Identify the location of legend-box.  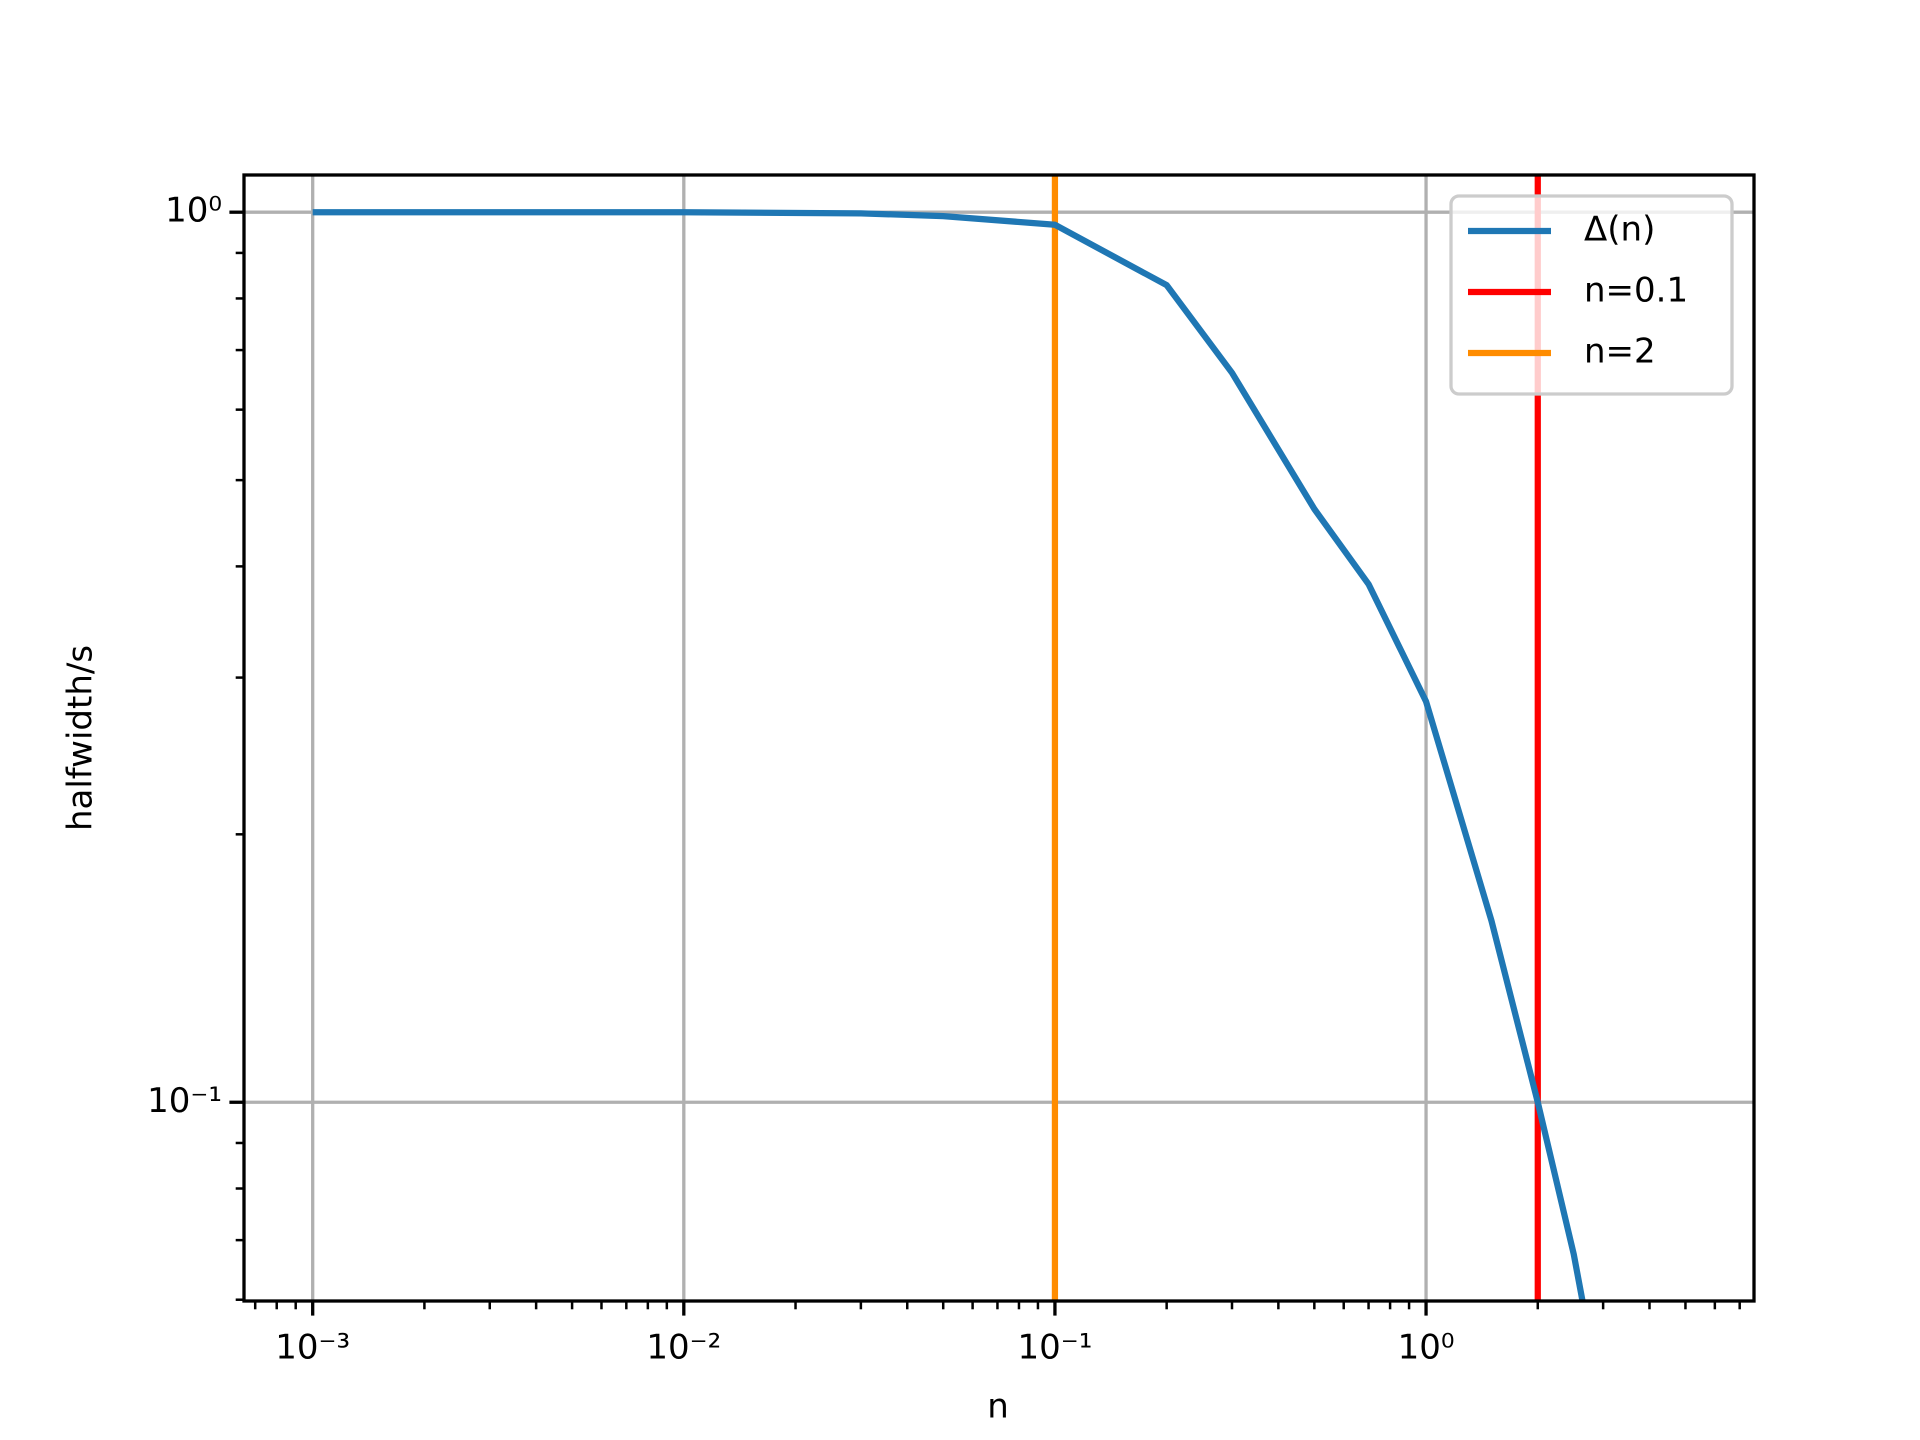
(1591, 295).